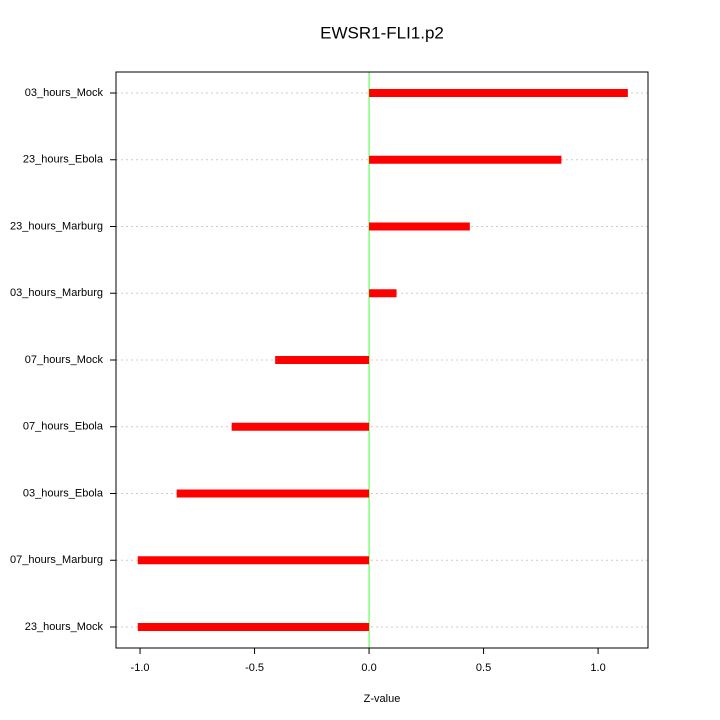 This screenshot has height=720, width=720. Describe the element at coordinates (368, 668) in the screenshot. I see `x-tick-label: 0.0` at that location.